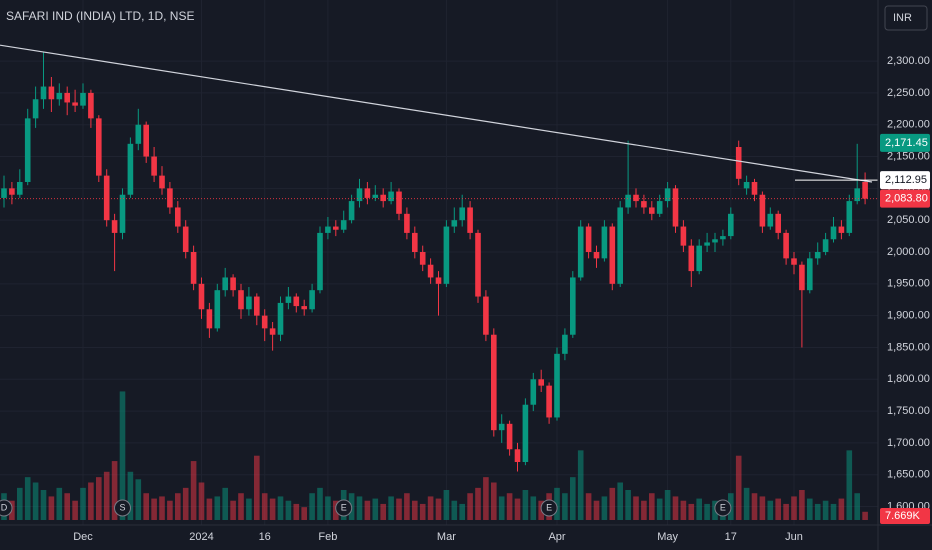 Image resolution: width=932 pixels, height=550 pixels. I want to click on y-tick-label: 1,750.00, so click(908, 411).